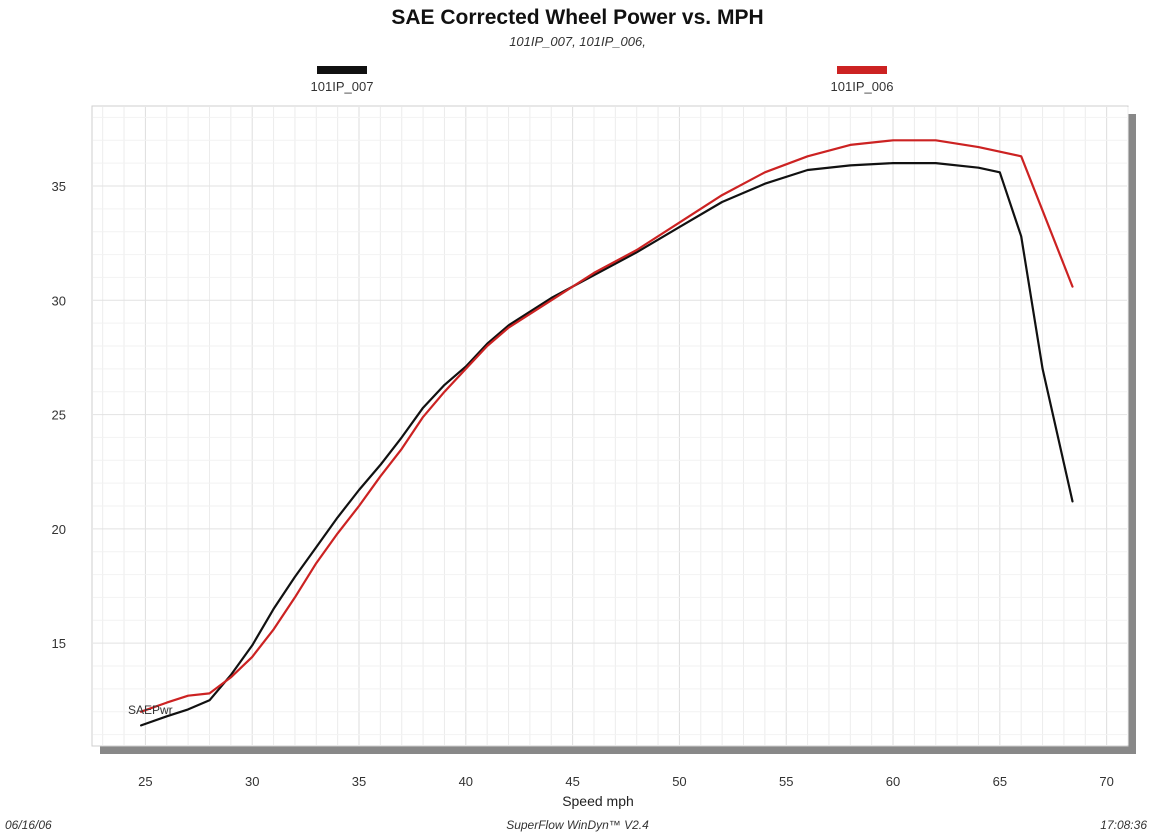  What do you see at coordinates (359, 781) in the screenshot?
I see `x-tick-label: 35` at bounding box center [359, 781].